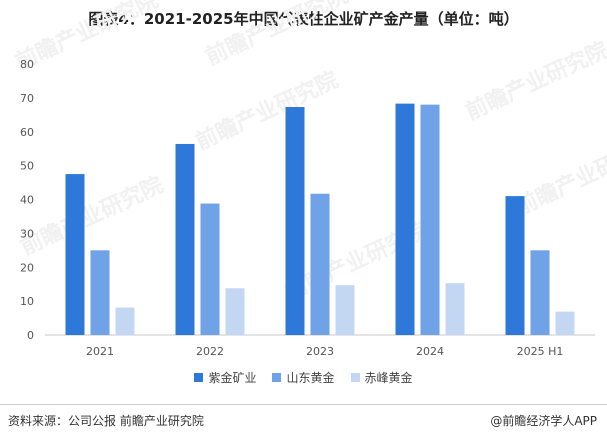  I want to click on legend-item: 紫金矿业, so click(225, 377).